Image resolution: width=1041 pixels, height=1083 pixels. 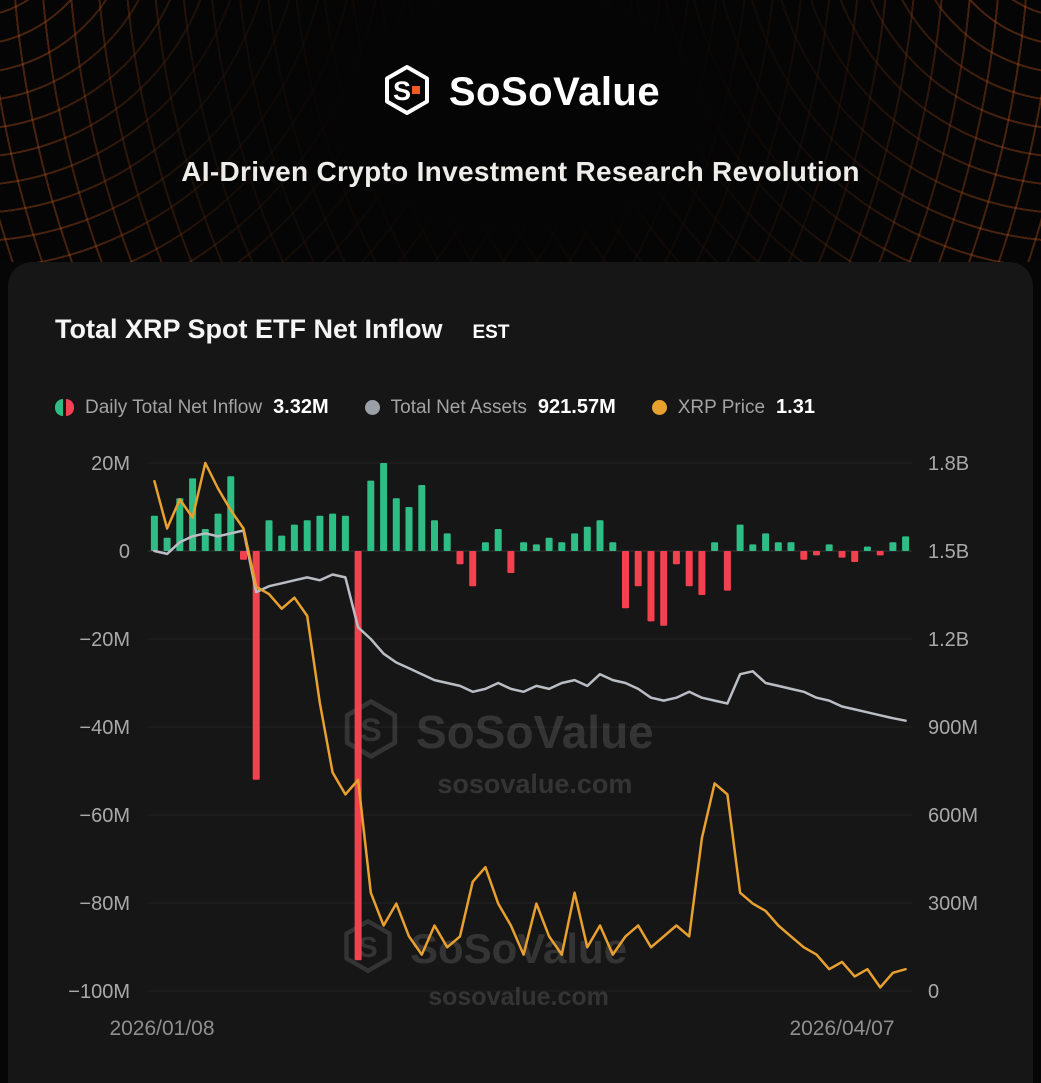 I want to click on svg-text: 300M, so click(x=953, y=904).